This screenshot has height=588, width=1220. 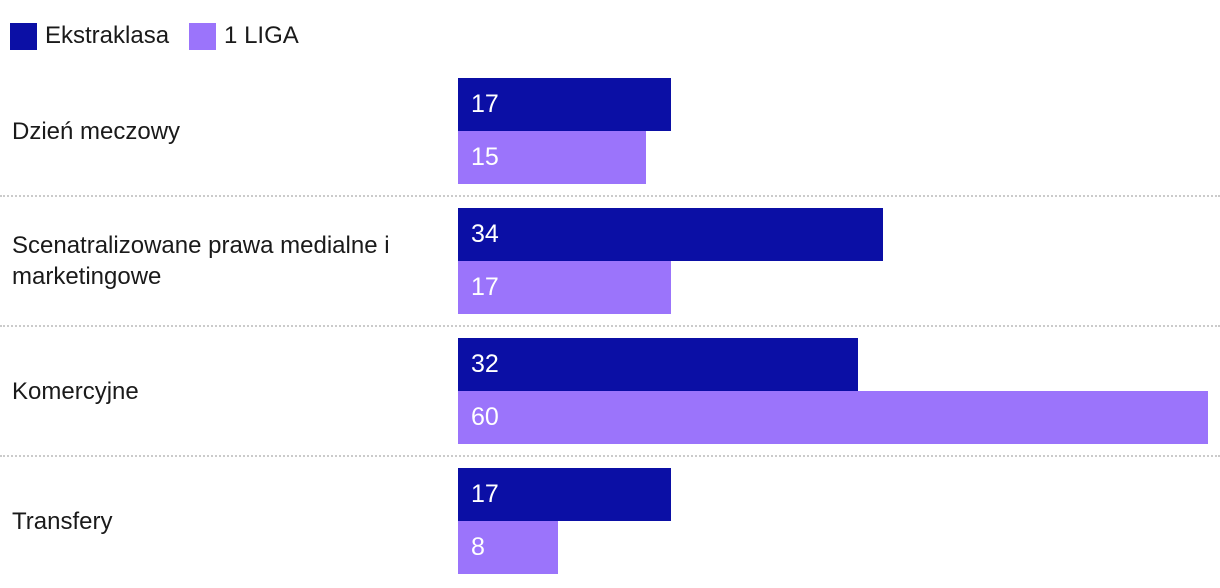 I want to click on bar-group: 32 60, so click(x=839, y=391).